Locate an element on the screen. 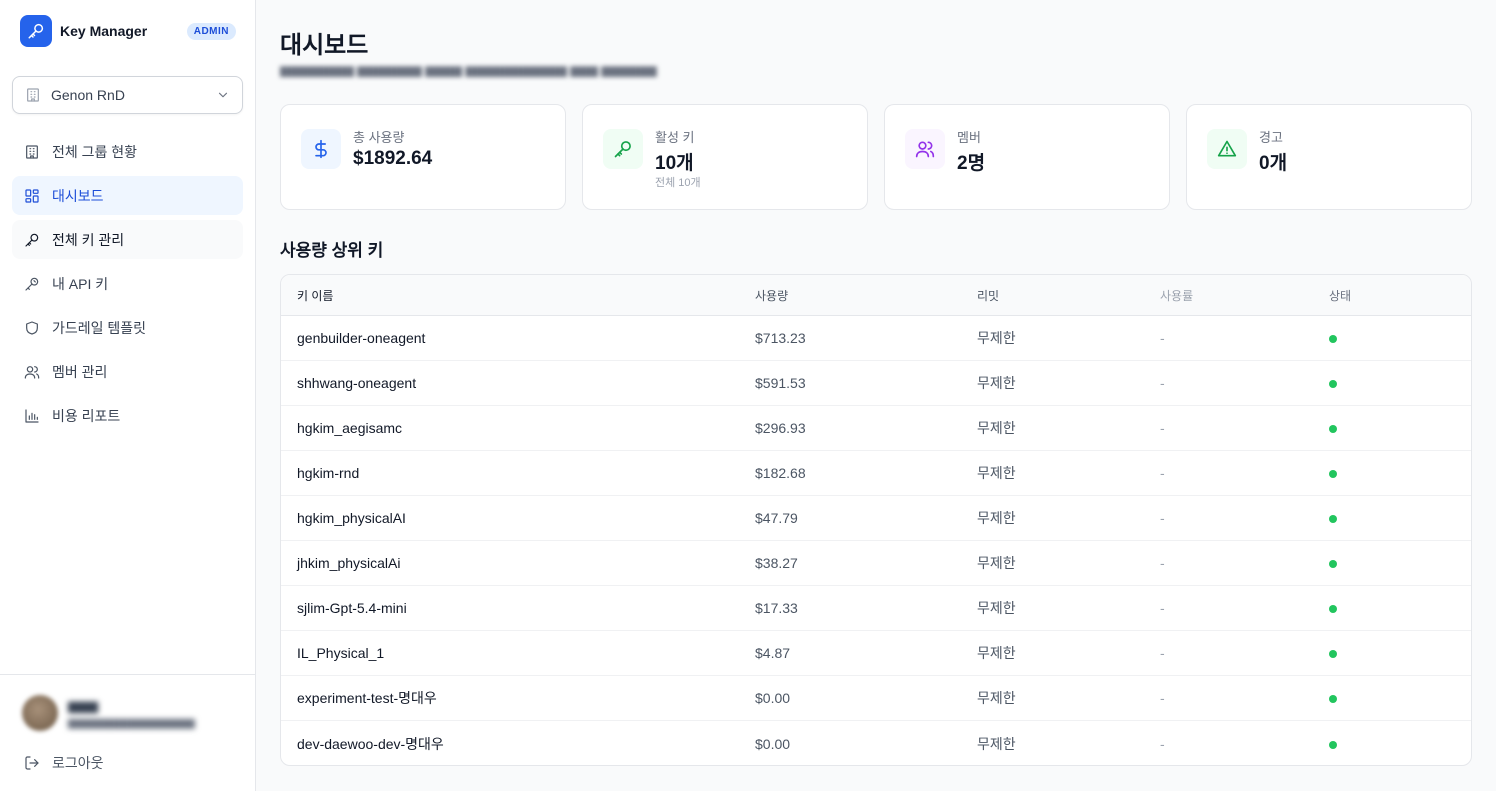  key-name-cell: hgkim_aegisamc is located at coordinates (350, 428).